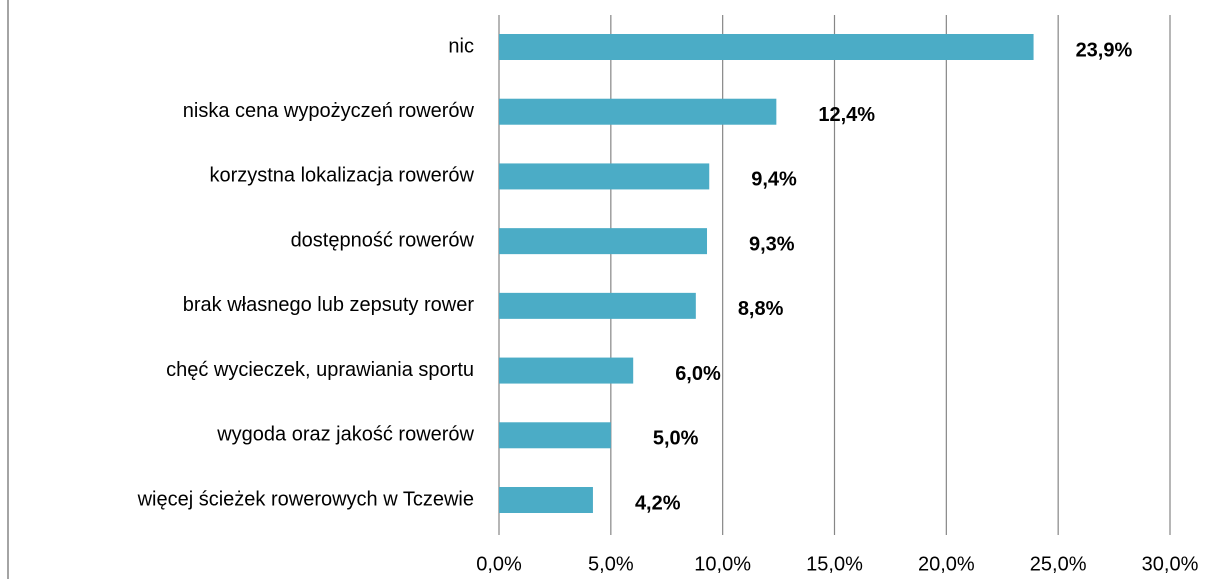 The height and width of the screenshot is (579, 1208). What do you see at coordinates (1058, 564) in the screenshot?
I see `x-tick-label: 25,0%` at bounding box center [1058, 564].